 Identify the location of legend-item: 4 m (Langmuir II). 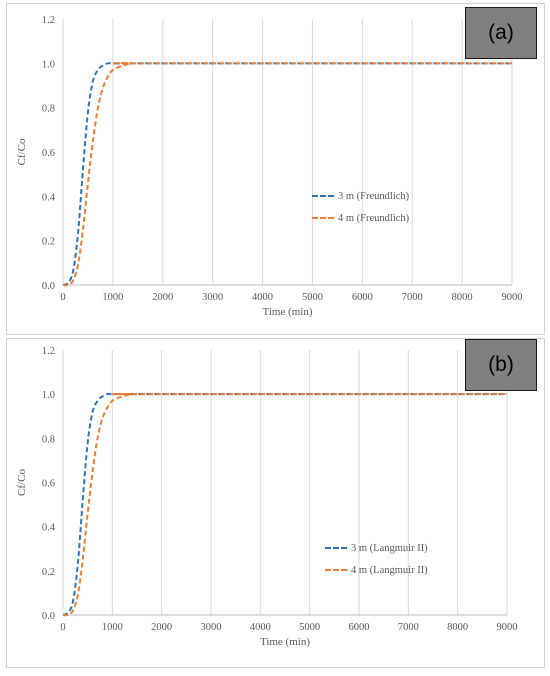
(376, 570).